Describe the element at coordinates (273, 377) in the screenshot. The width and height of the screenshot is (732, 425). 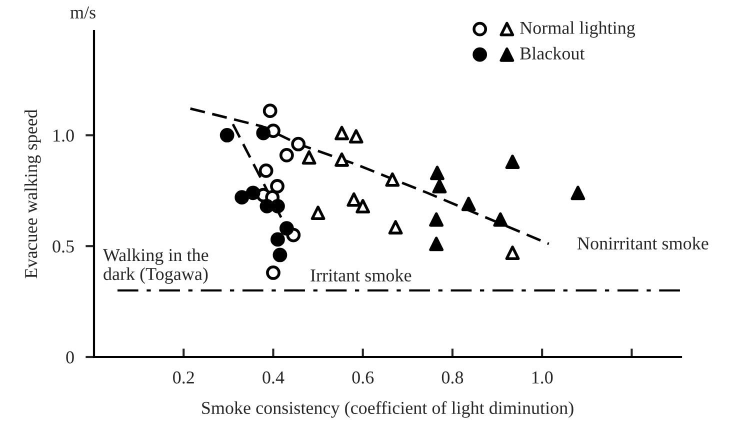
I see `x-tick-label: 0.4` at that location.